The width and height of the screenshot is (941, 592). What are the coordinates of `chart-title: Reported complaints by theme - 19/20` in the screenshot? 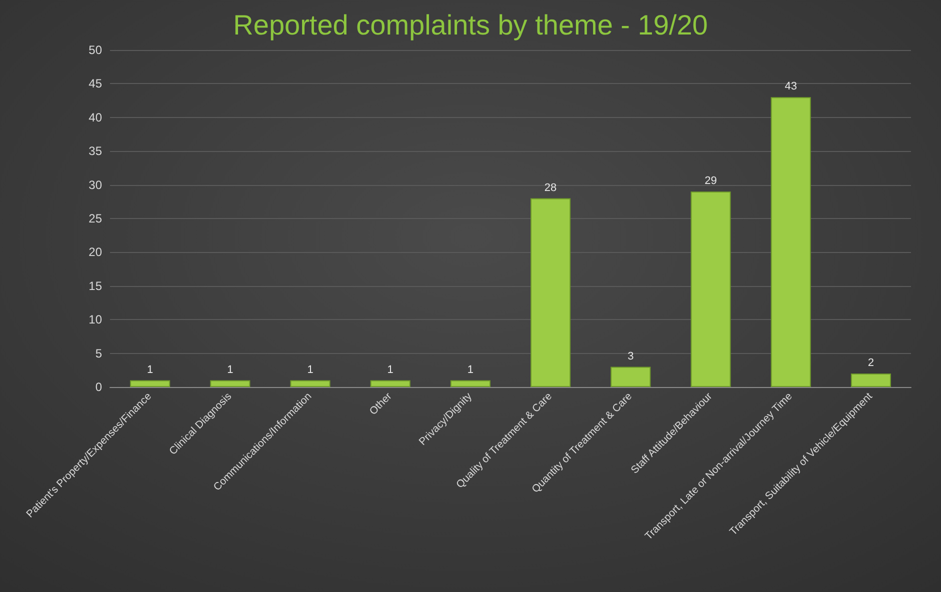 It's located at (470, 25).